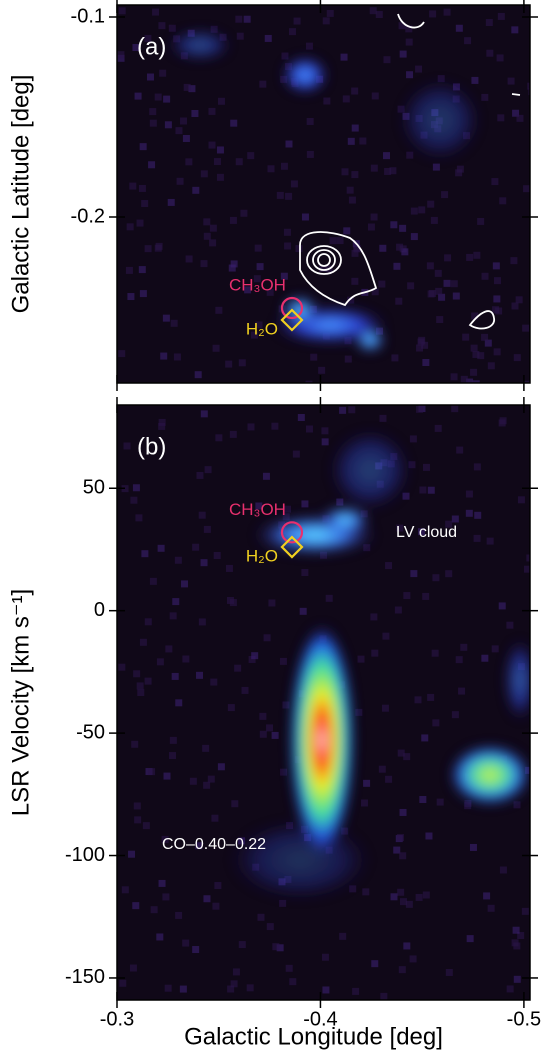  Describe the element at coordinates (426, 532) in the screenshot. I see `annotation: LV cloud` at that location.